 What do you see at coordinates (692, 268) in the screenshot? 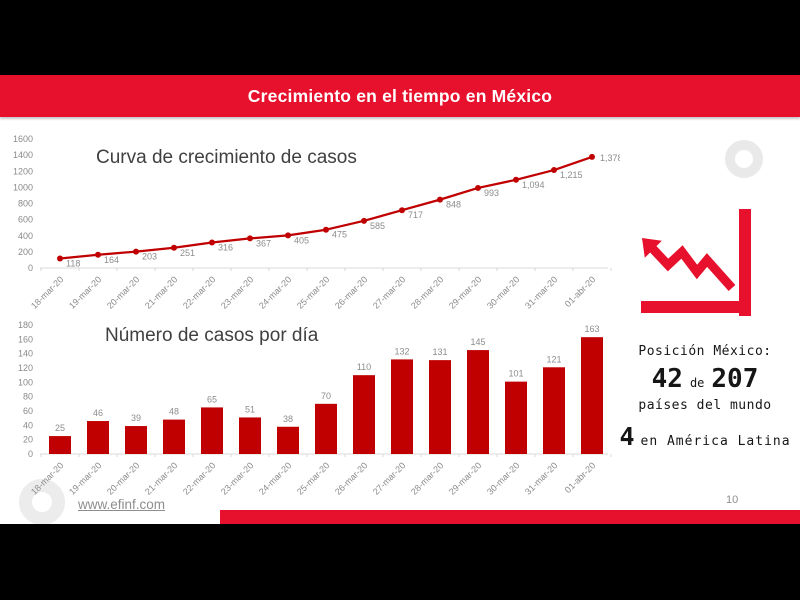
I see `icon-zigzag-line` at bounding box center [692, 268].